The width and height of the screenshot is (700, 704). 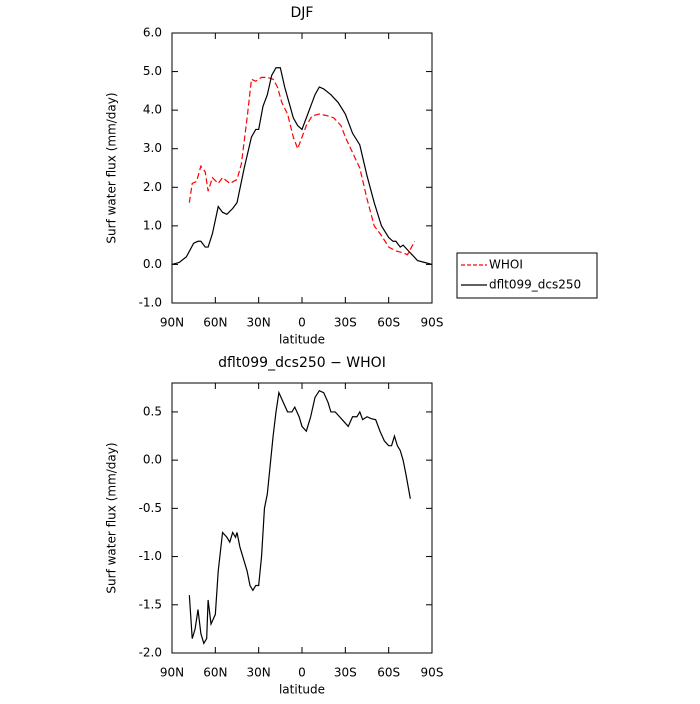 What do you see at coordinates (150, 653) in the screenshot?
I see `y-tick-label: -2.0` at bounding box center [150, 653].